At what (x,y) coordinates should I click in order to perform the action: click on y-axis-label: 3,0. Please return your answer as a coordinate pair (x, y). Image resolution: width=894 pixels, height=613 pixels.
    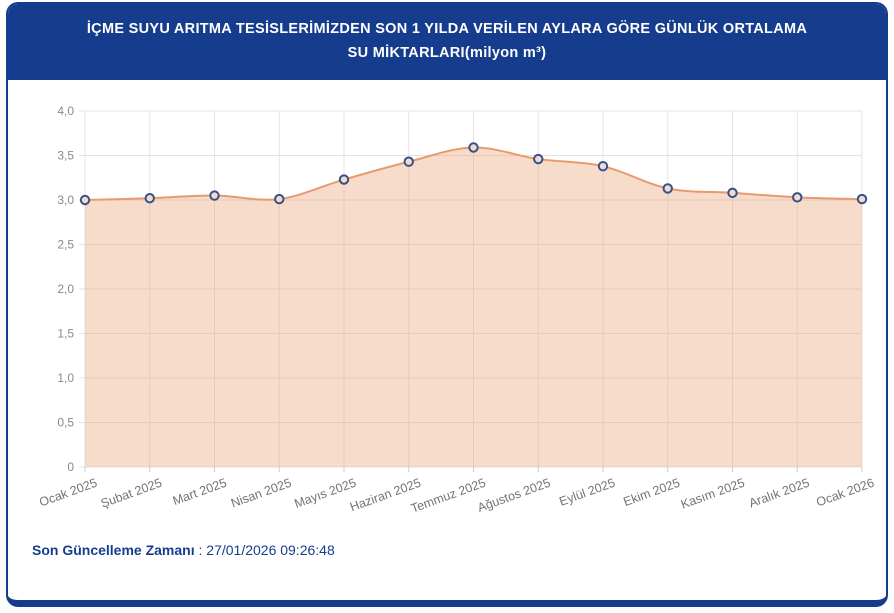
    Looking at the image, I should click on (65, 200).